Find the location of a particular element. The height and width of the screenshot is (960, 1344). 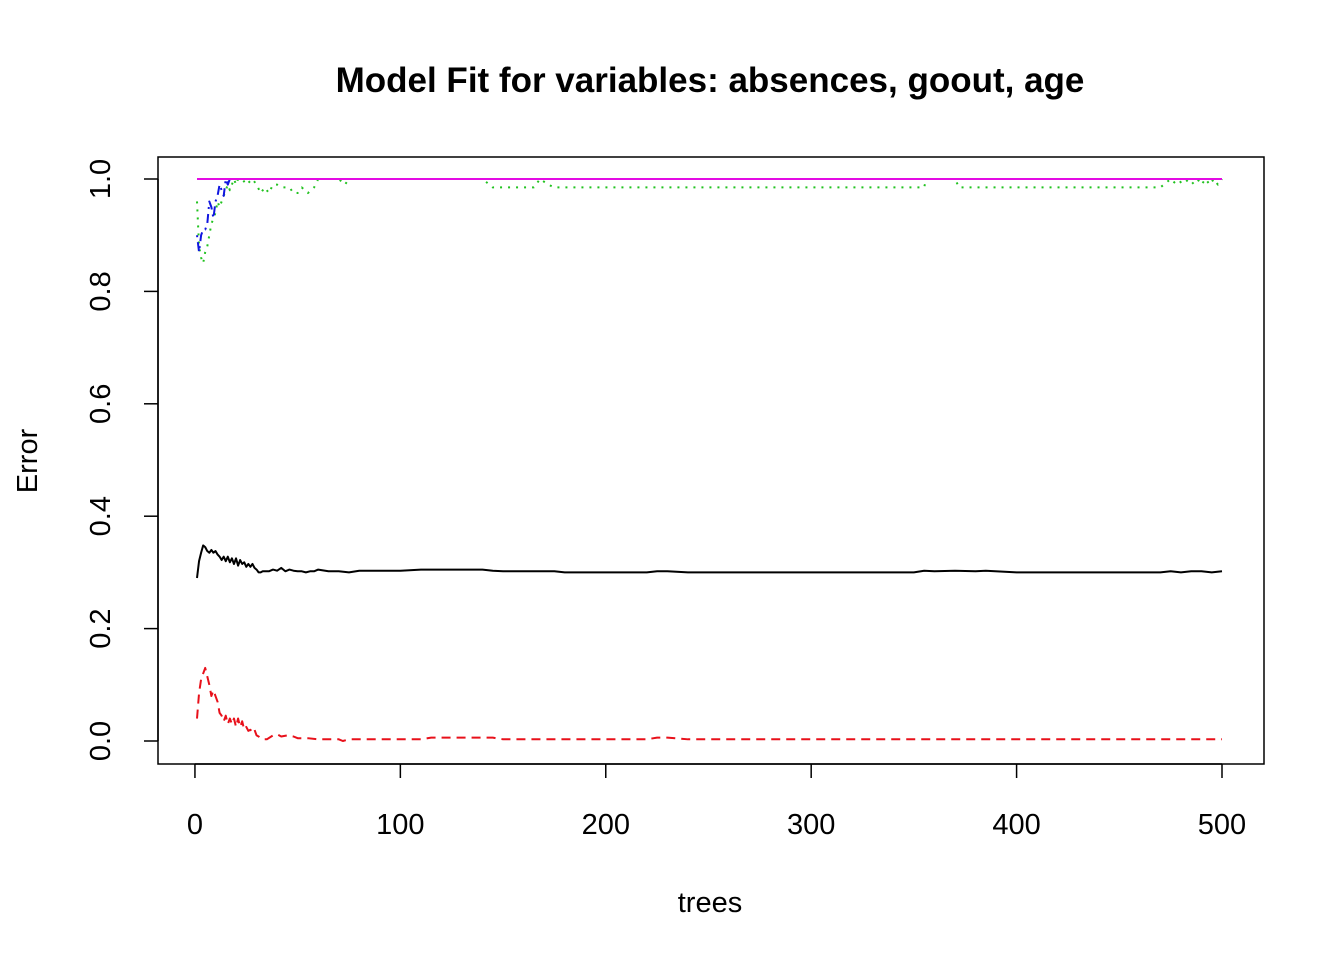

y-tick-label: 0.6 is located at coordinates (101, 404).